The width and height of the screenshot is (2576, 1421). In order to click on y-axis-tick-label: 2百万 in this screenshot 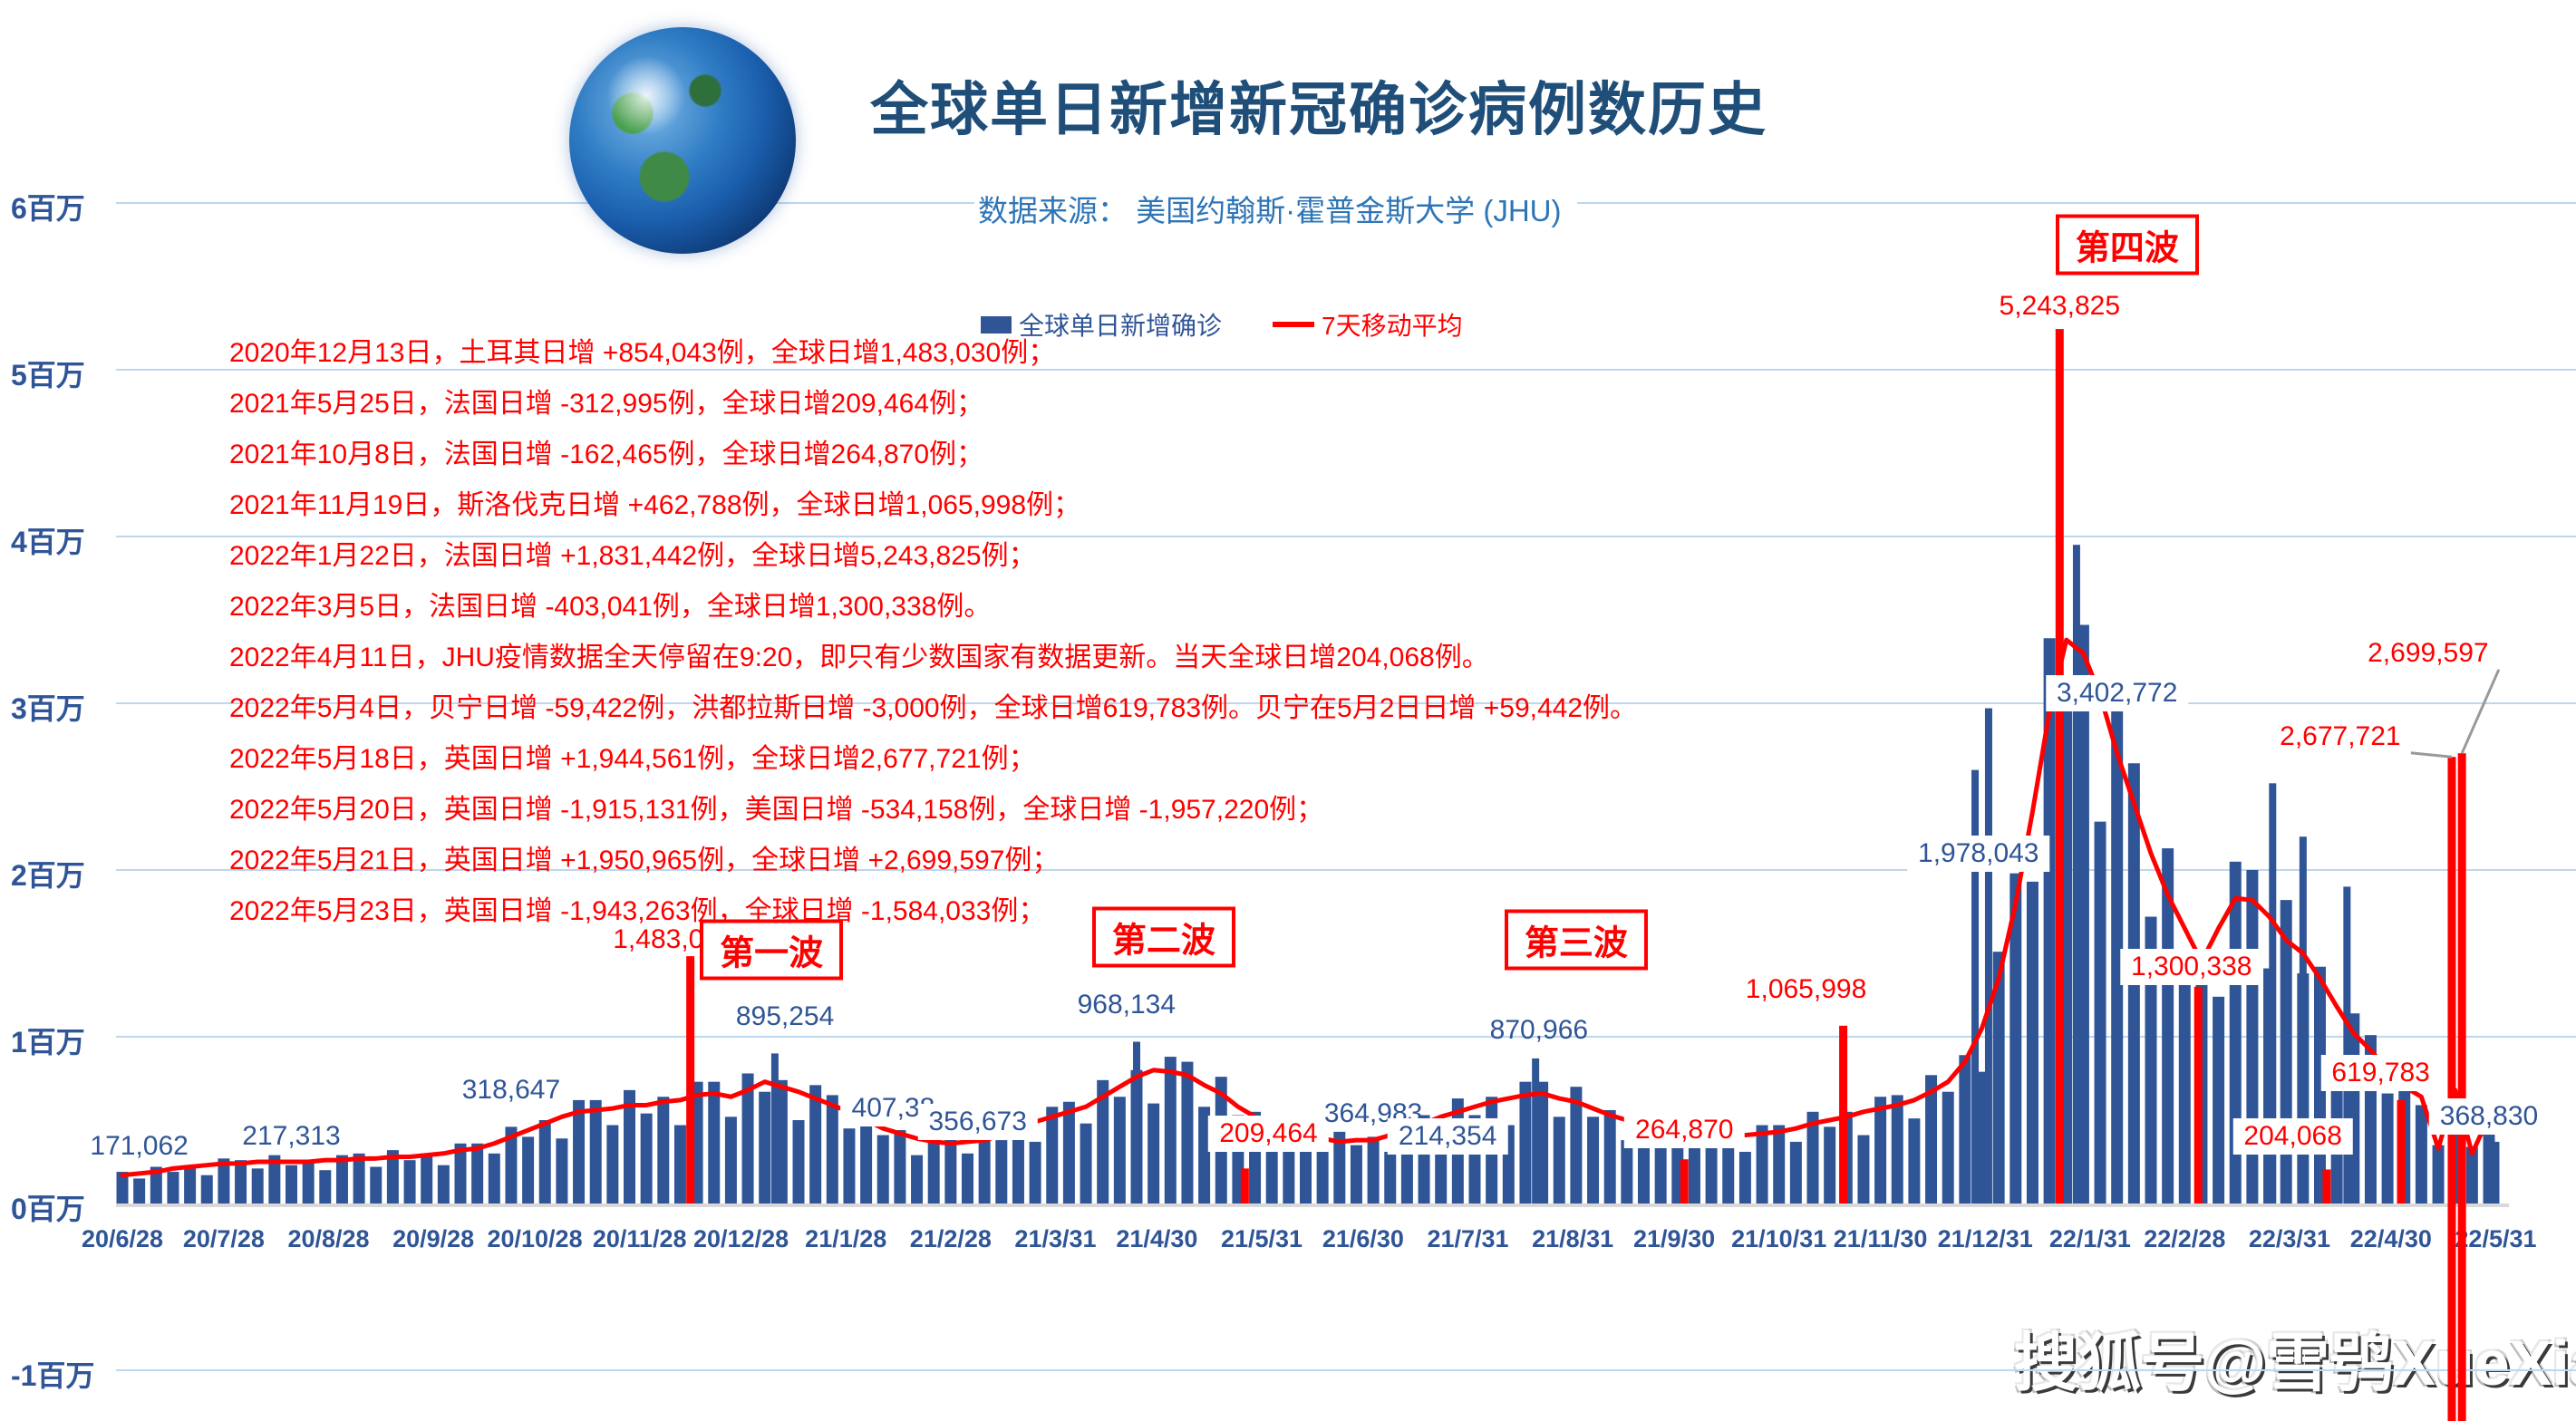, I will do `click(48, 875)`.